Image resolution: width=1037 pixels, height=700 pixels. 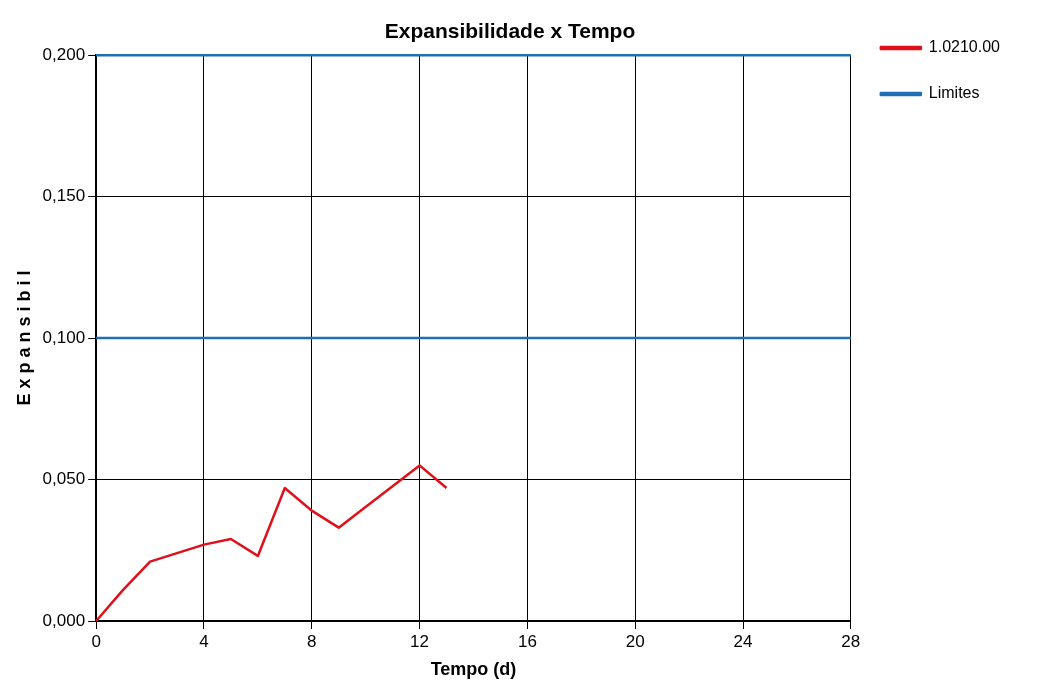 I want to click on y-tick-label: 0,200, so click(x=64, y=54).